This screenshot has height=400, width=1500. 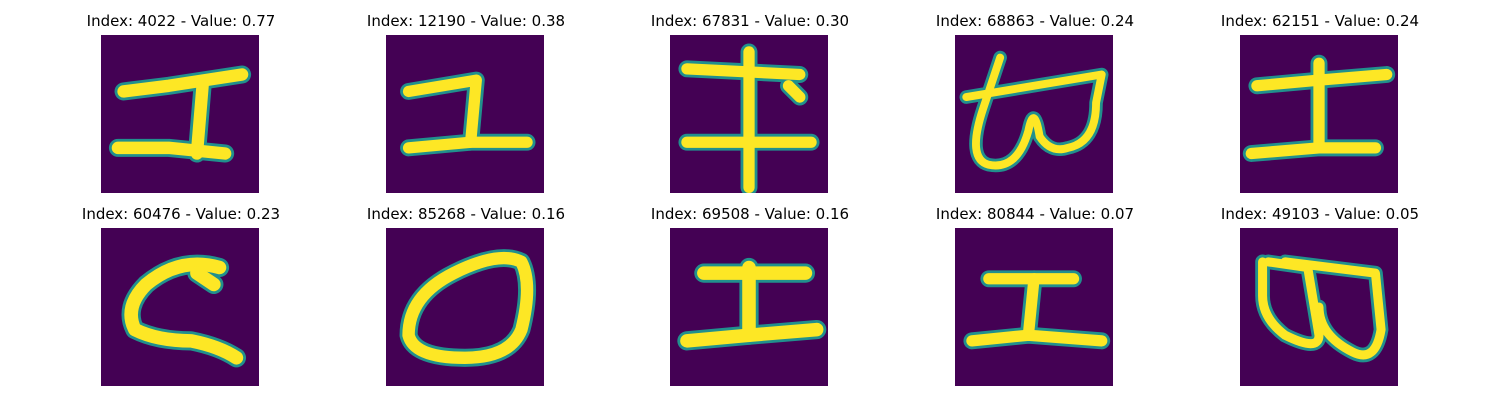 I want to click on panel-9: Index: 80844 - Value: 0.07, so click(x=1035, y=297).